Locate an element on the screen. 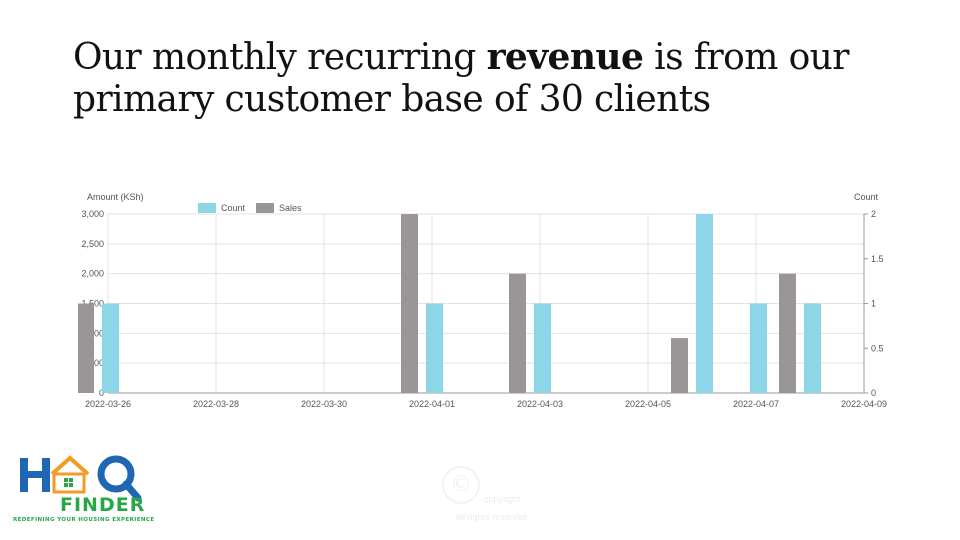 This screenshot has width=960, height=540. y-tick-label: 2,500 is located at coordinates (92, 244).